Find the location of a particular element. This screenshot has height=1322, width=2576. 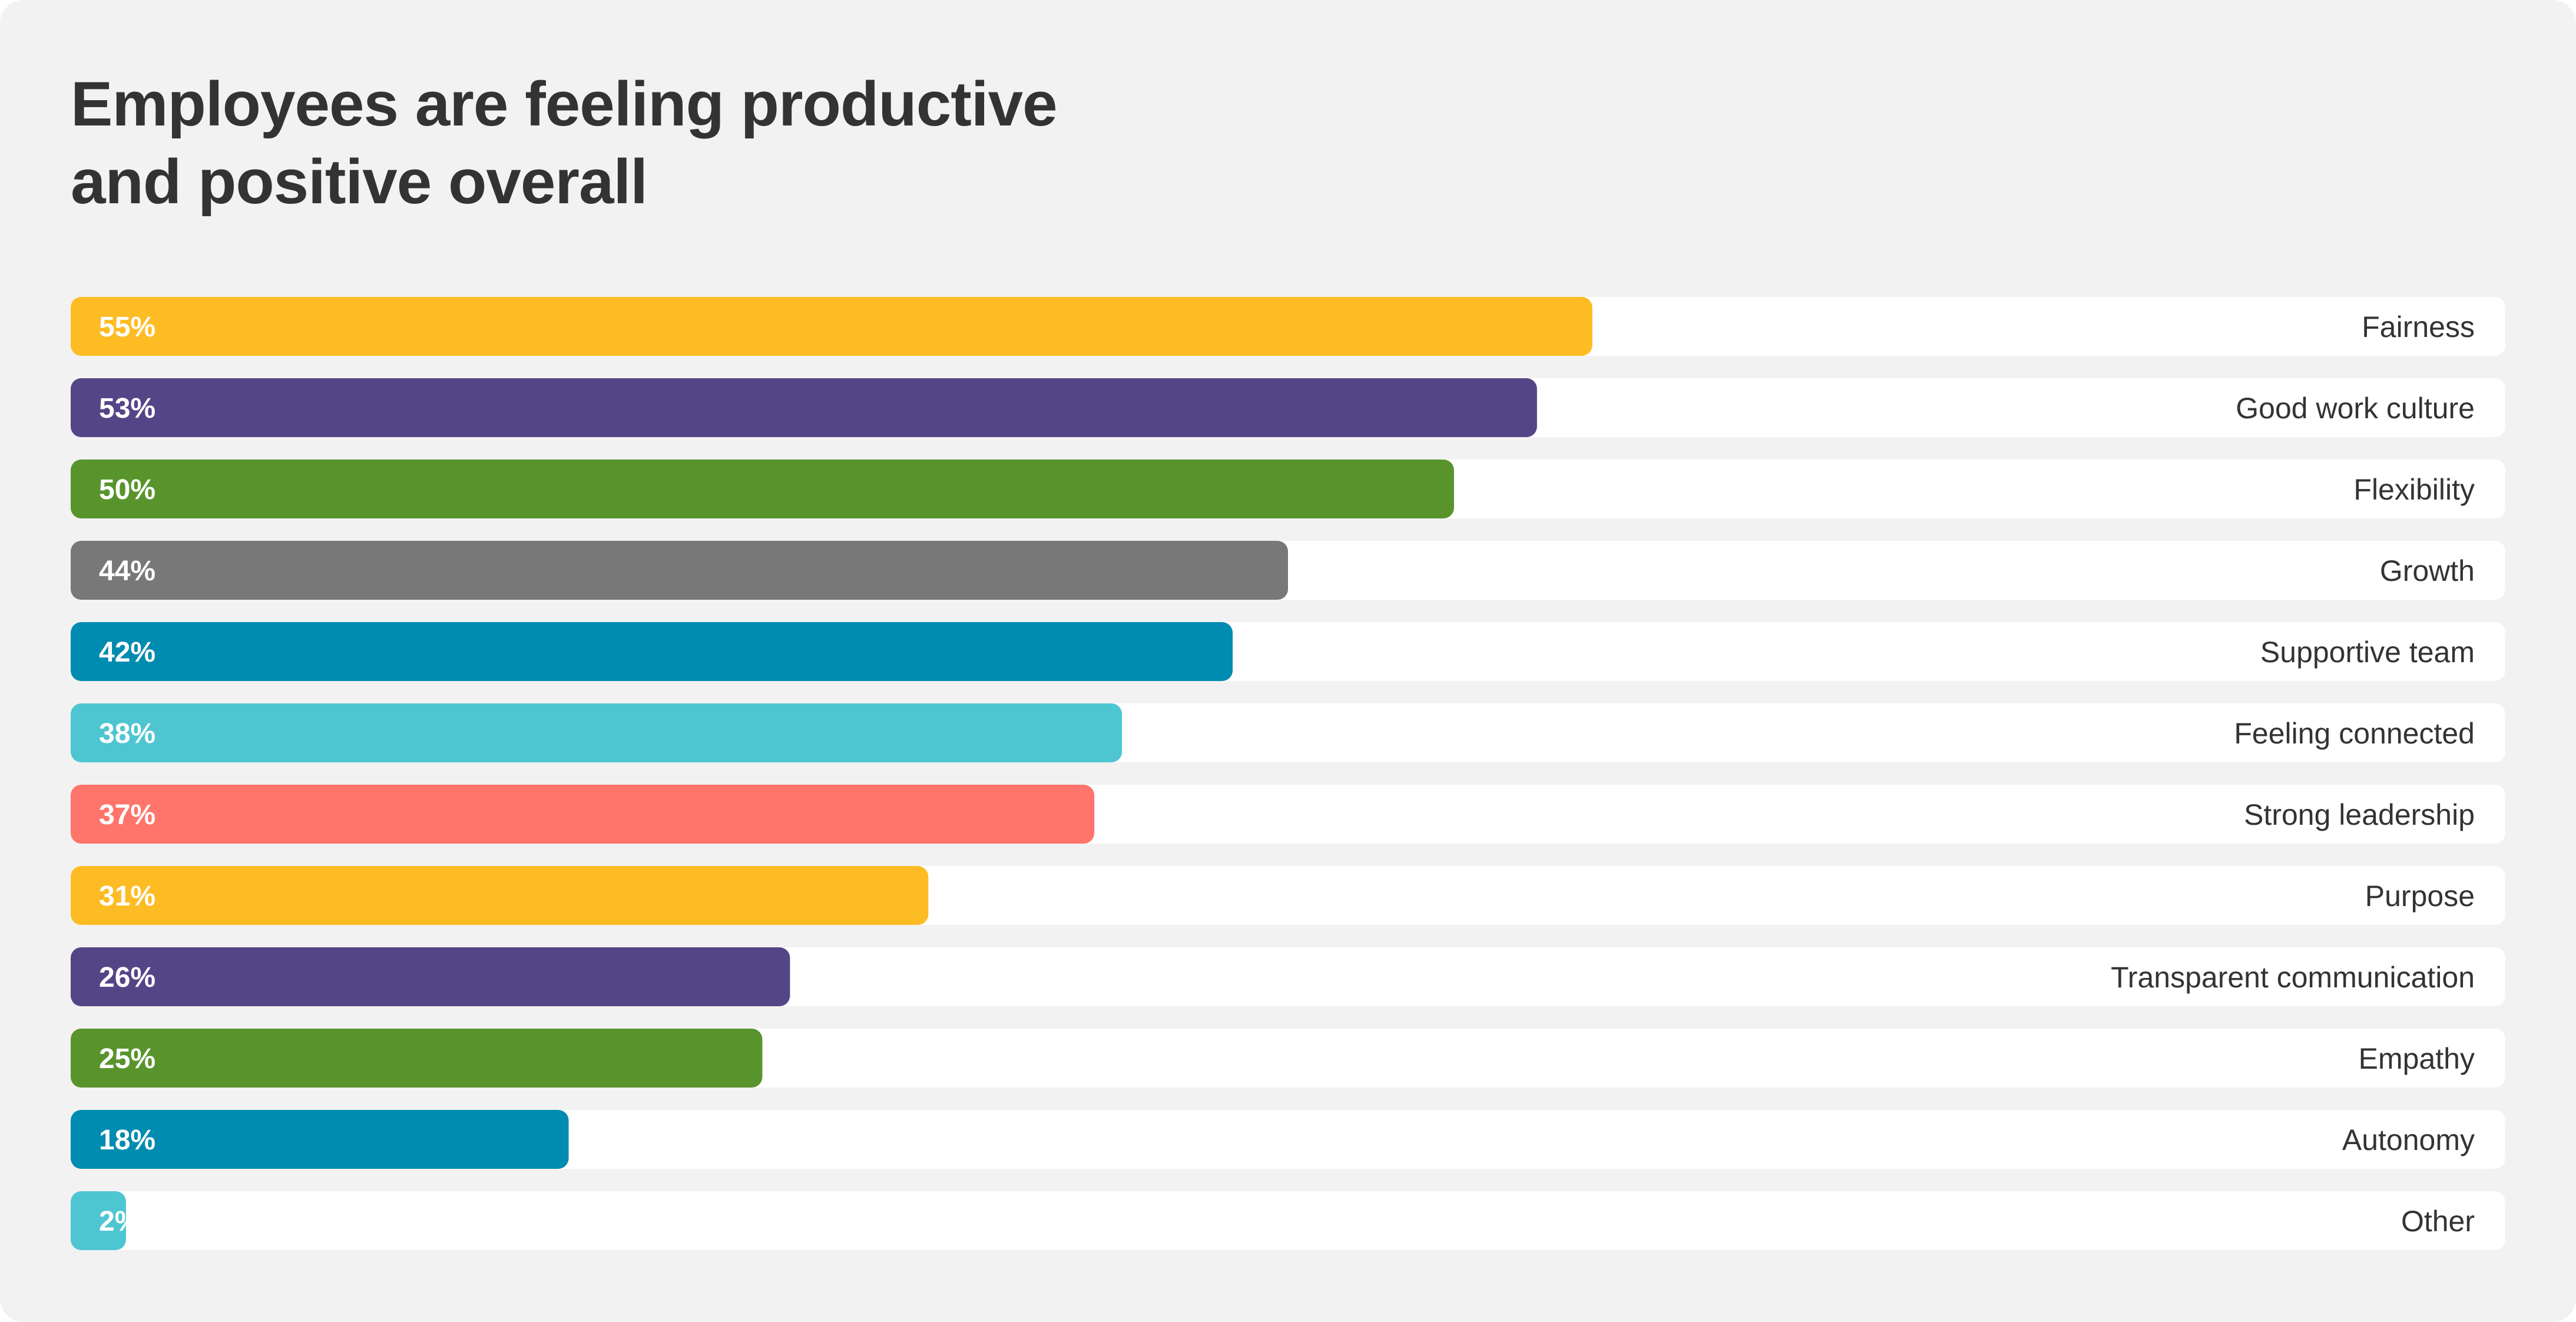

bar-row-growth: 44% Growth is located at coordinates (1288, 570).